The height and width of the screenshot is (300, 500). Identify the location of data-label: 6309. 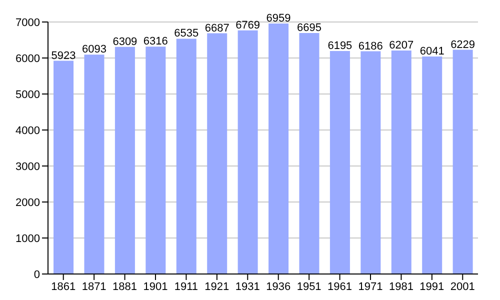
(125, 42).